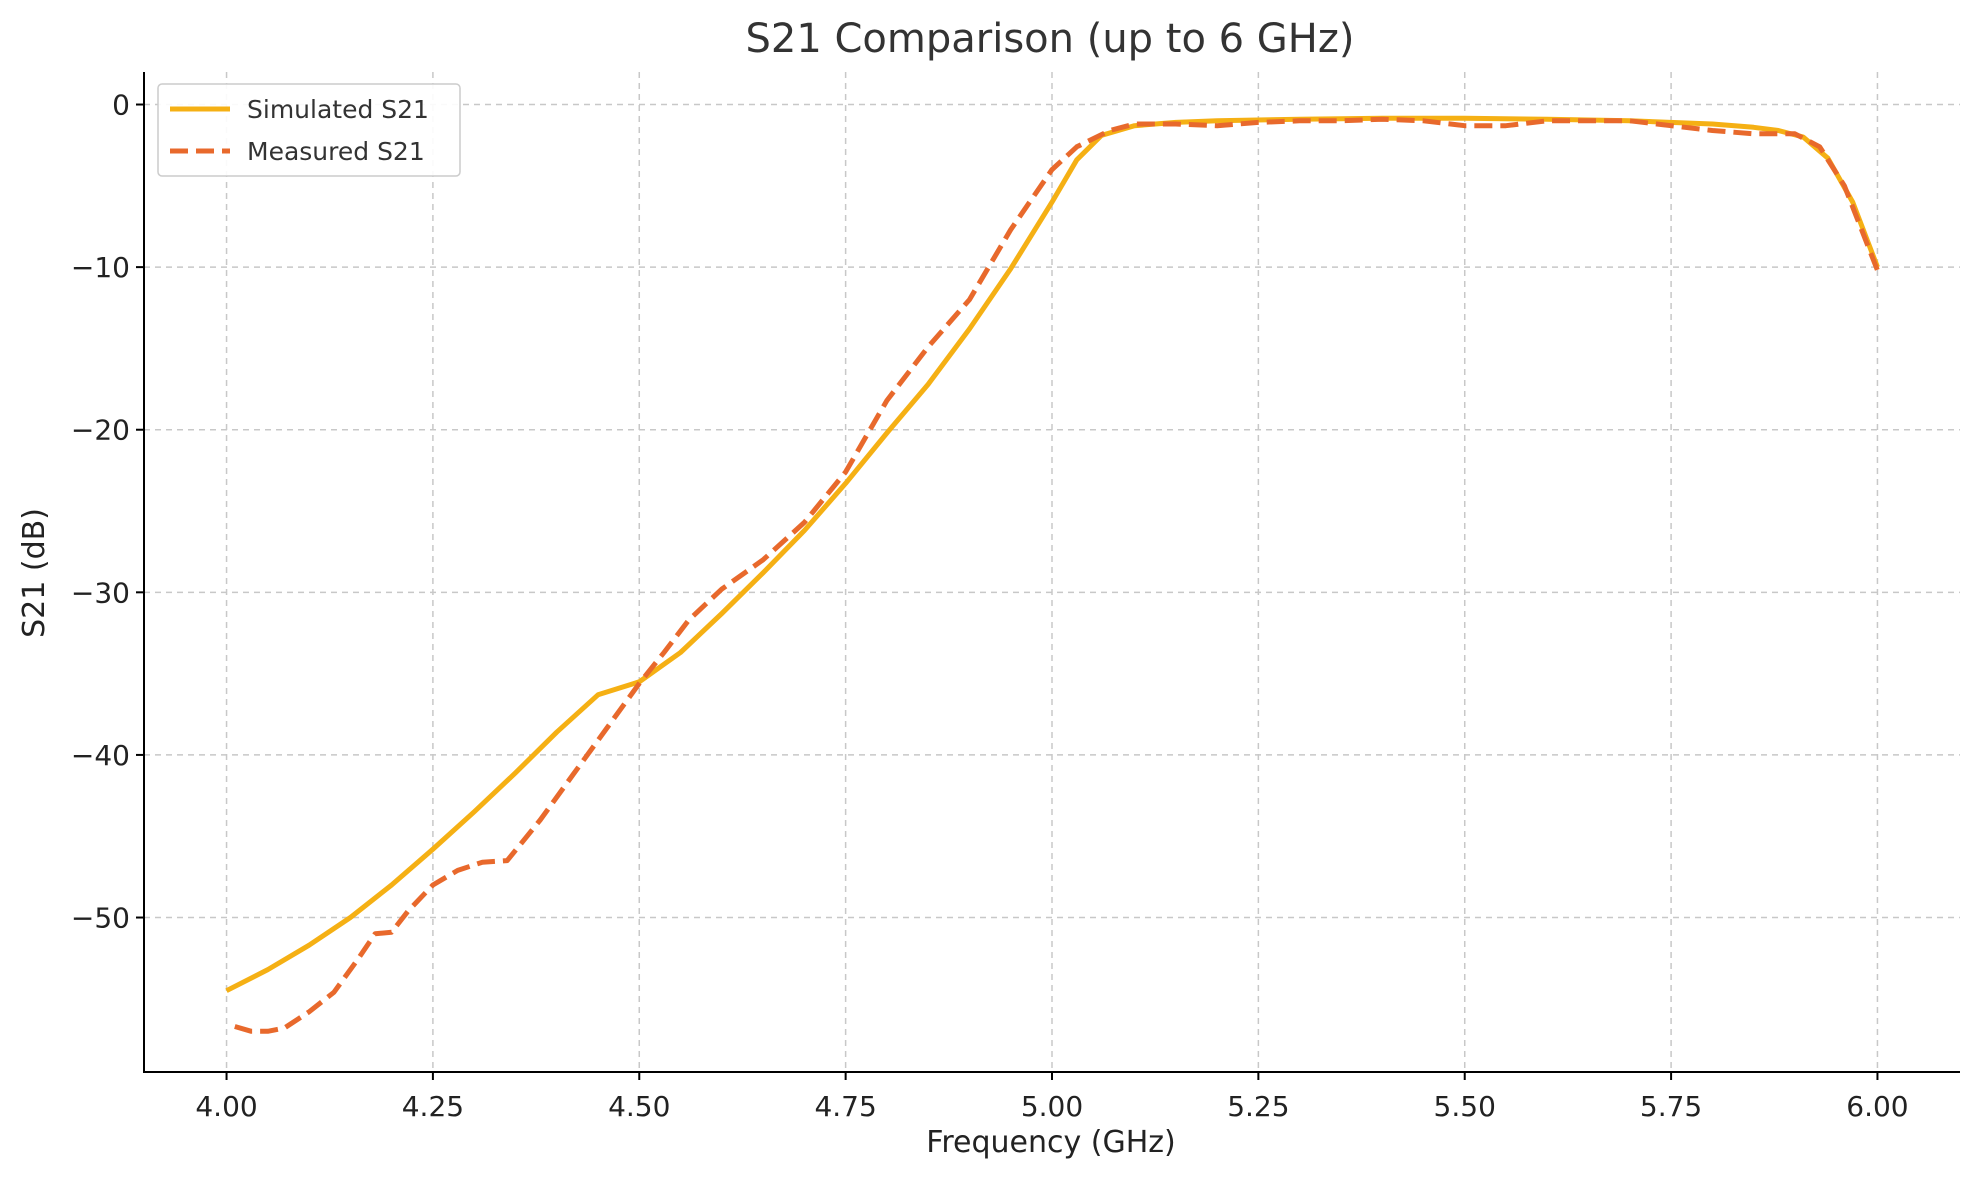 The height and width of the screenshot is (1180, 1979). What do you see at coordinates (1465, 1106) in the screenshot?
I see `x-tick-label: 5.50` at bounding box center [1465, 1106].